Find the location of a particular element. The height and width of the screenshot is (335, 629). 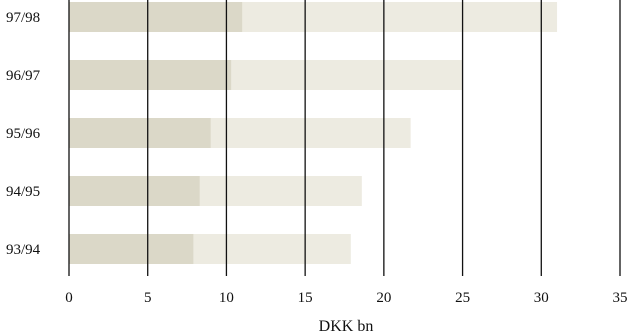

category-label: 94/95 is located at coordinates (23, 192).